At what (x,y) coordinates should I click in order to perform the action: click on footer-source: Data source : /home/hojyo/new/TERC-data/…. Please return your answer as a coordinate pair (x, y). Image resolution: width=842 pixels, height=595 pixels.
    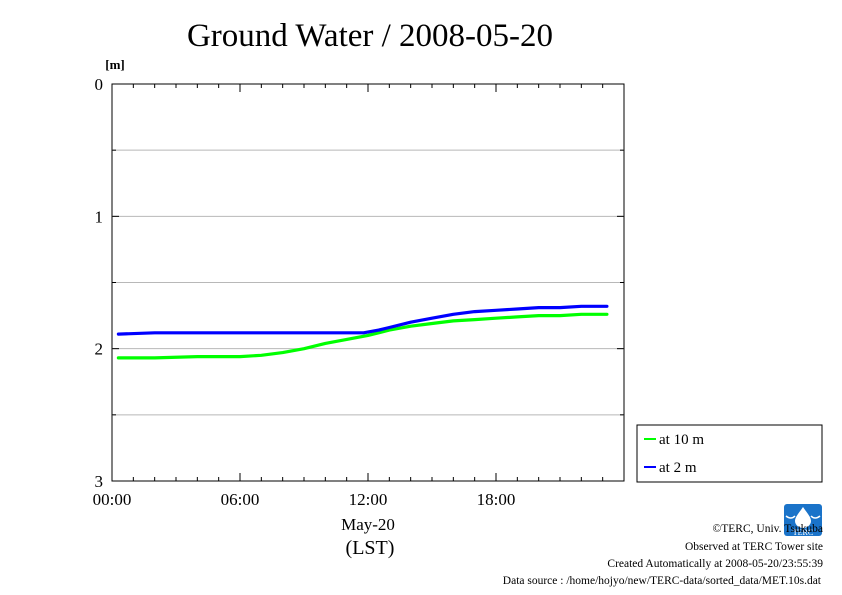
    Looking at the image, I should click on (662, 581).